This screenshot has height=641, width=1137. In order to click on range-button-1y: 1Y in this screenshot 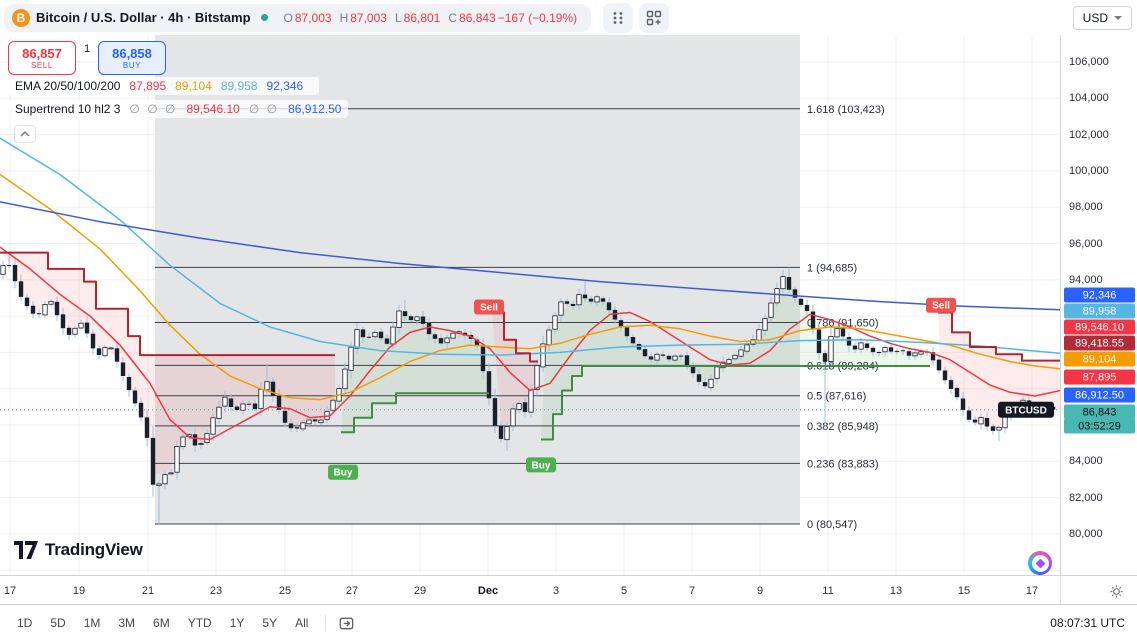, I will do `click(237, 623)`.